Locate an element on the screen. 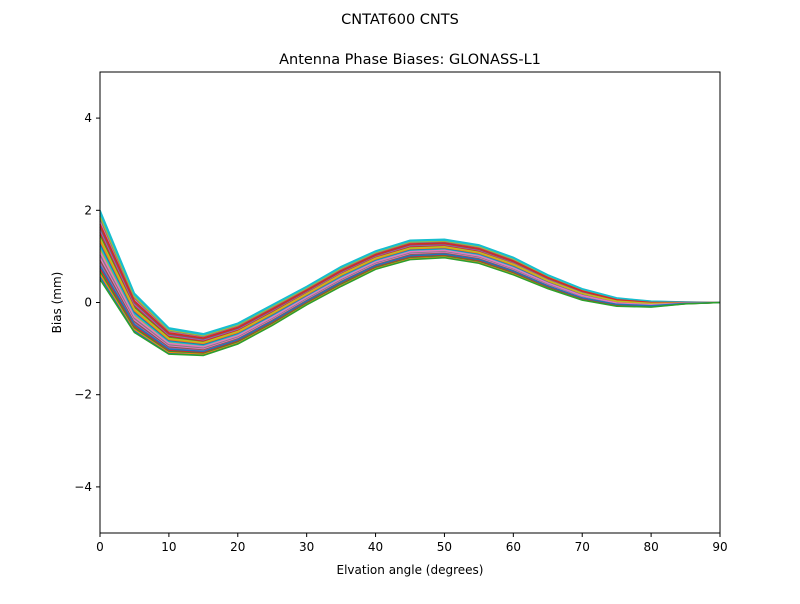 This screenshot has height=604, width=800. y-tick-label: −4 is located at coordinates (83, 487).